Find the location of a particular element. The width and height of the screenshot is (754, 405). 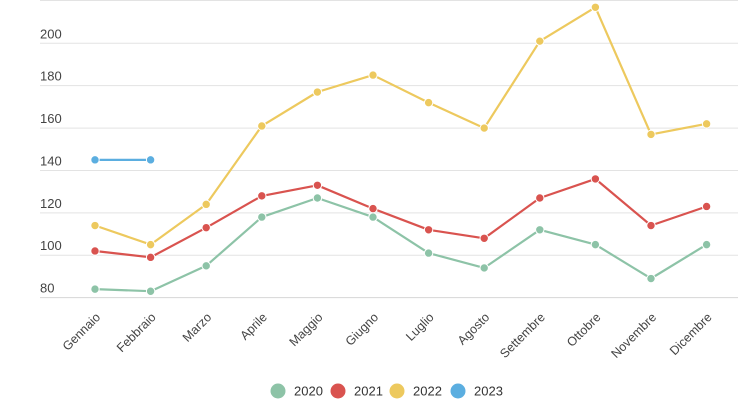

legend-label: 2023 is located at coordinates (488, 391).